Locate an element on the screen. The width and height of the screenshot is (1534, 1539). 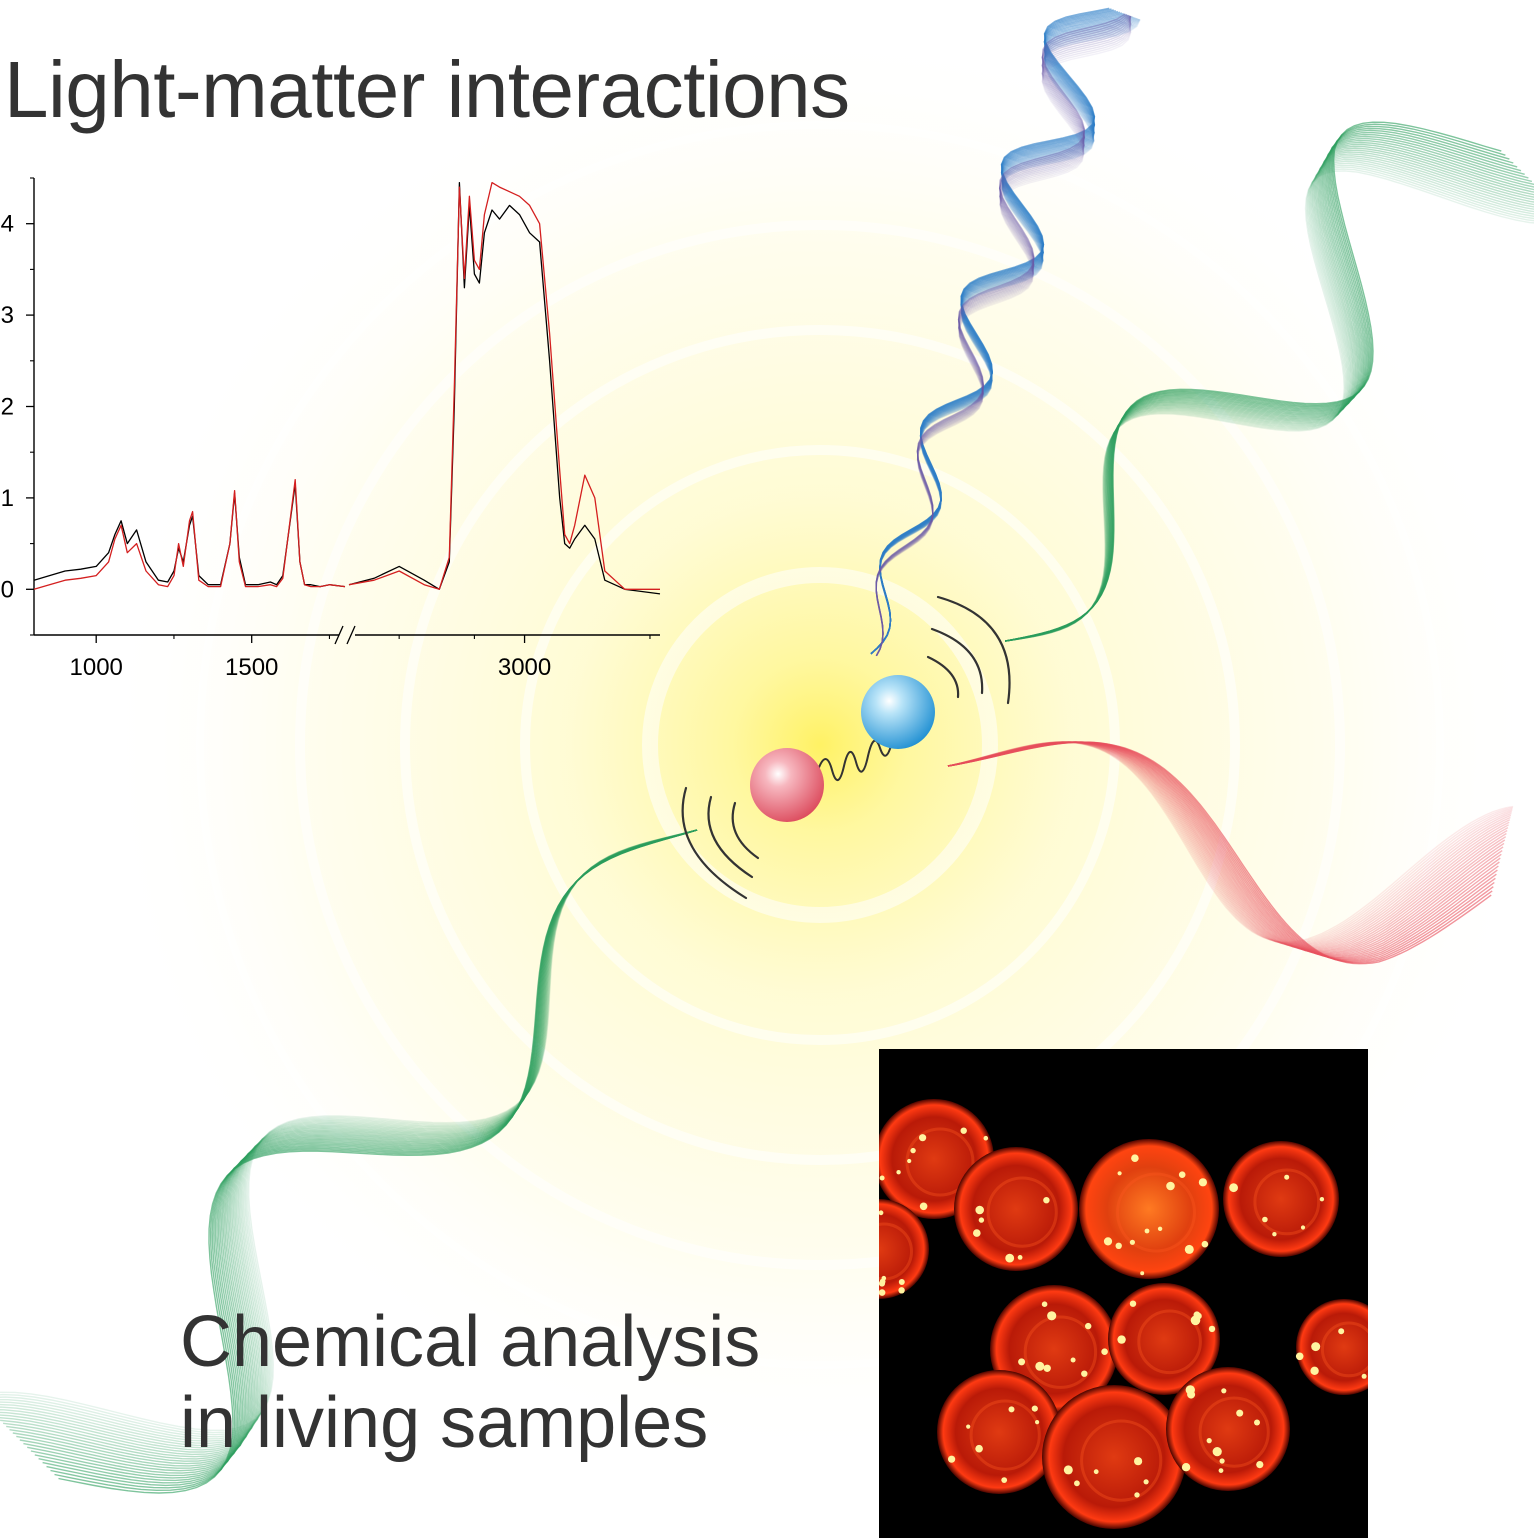
x-tick-label: 3000 is located at coordinates (524, 667).